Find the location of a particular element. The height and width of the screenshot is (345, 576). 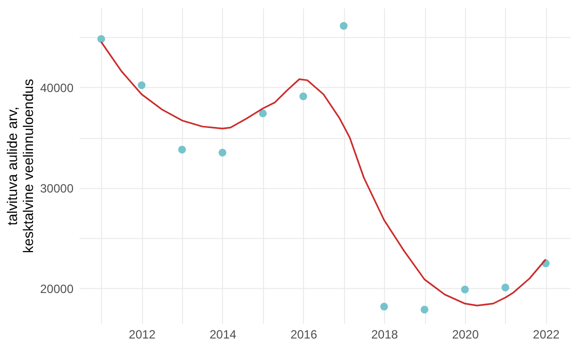

x-tick-label: 2012 is located at coordinates (142, 335).